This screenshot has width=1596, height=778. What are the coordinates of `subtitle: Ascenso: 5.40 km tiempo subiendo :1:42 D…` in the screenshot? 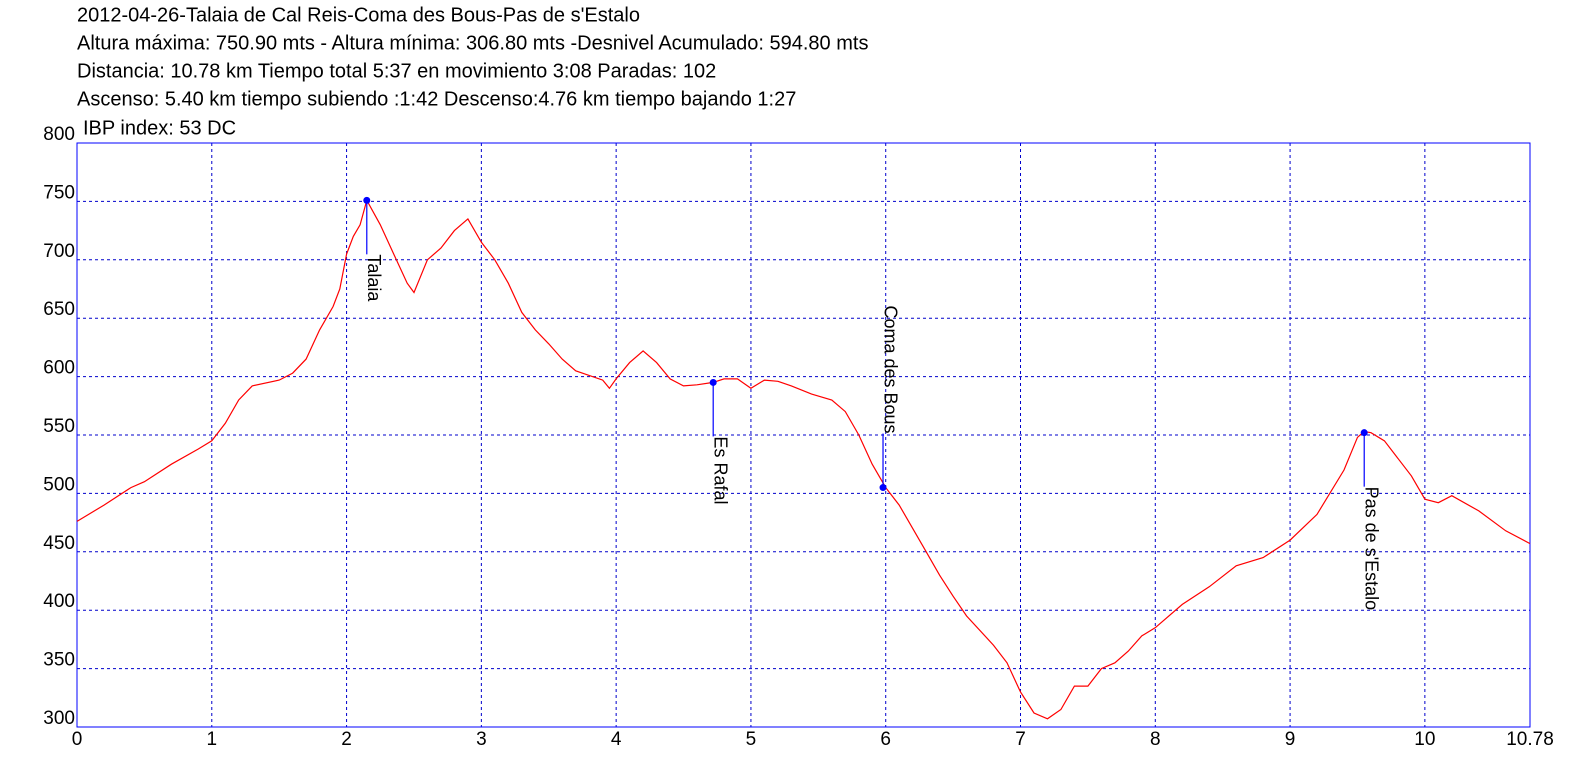 It's located at (436, 99).